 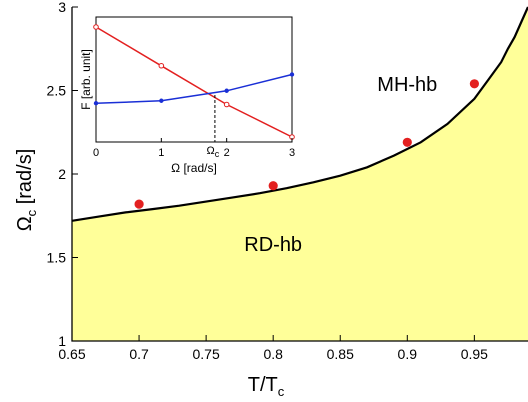 I want to click on inset-x-axis-label: Ω [rad/s], so click(x=194, y=168).